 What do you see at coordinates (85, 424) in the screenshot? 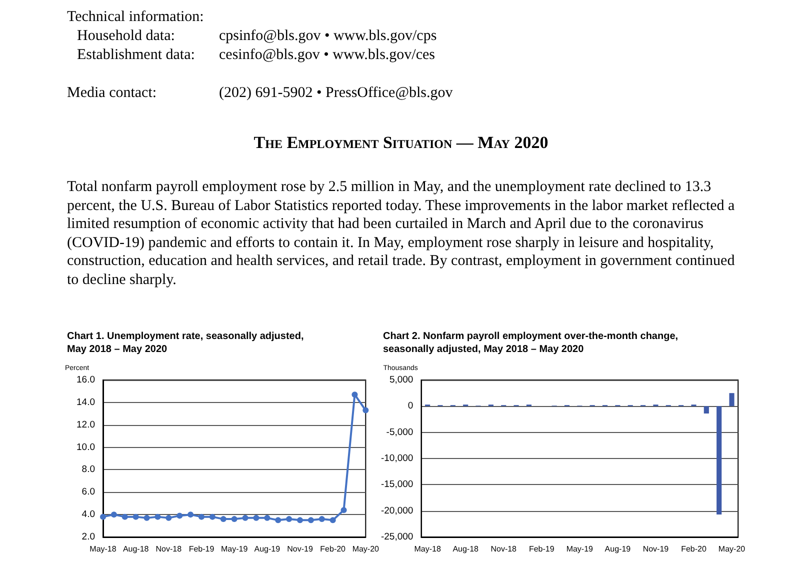
I see `y-tick-label: 12.0` at bounding box center [85, 424].